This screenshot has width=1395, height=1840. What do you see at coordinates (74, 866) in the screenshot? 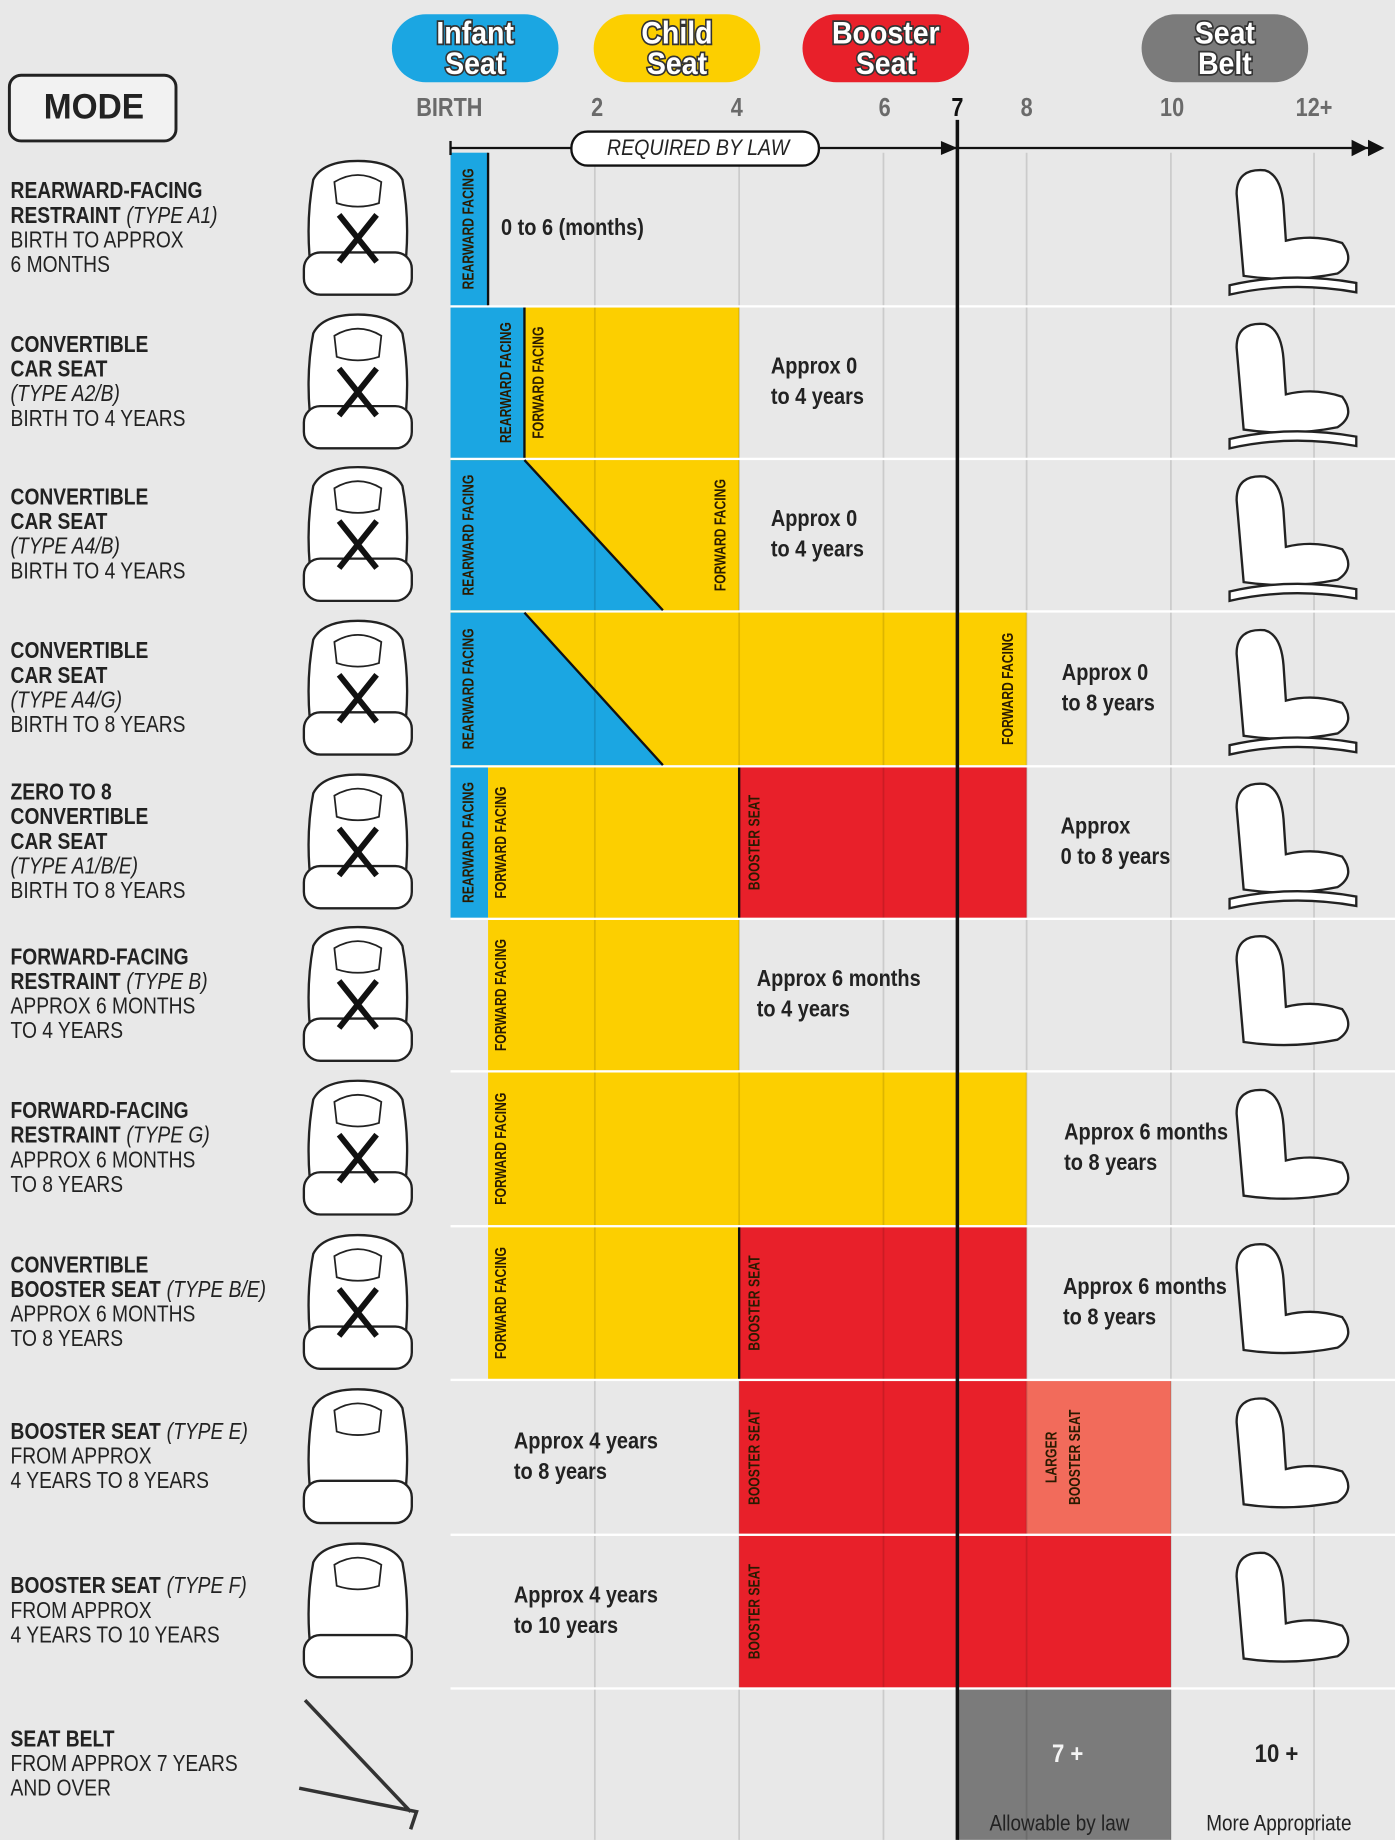
I see `mode-text: (TYPE A1/B/E)` at bounding box center [74, 866].